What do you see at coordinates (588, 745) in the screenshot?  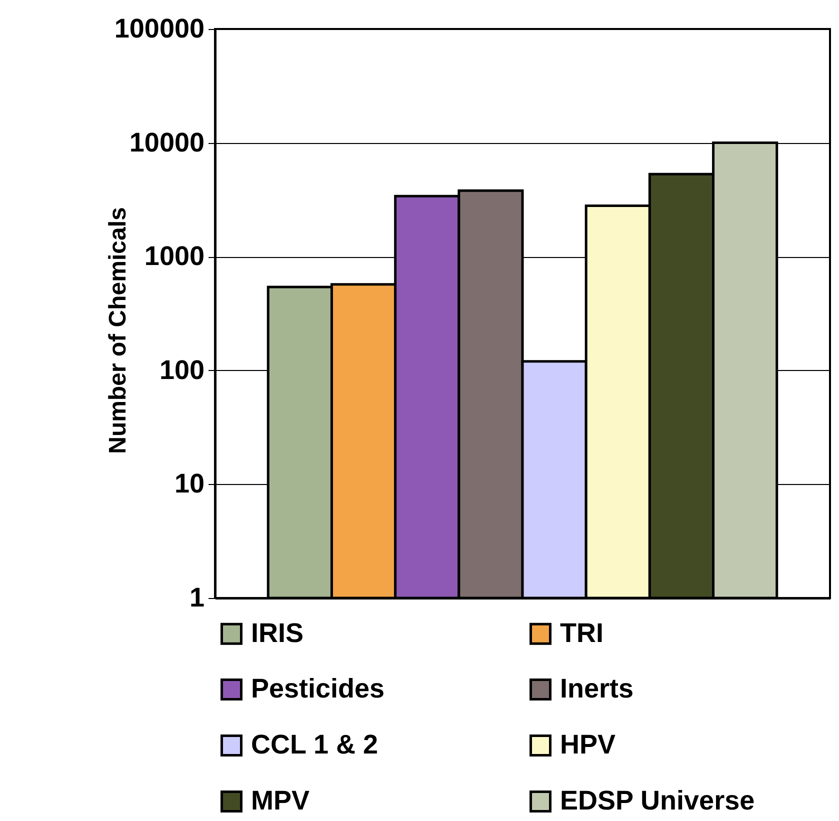 I see `legend-label: HPV` at bounding box center [588, 745].